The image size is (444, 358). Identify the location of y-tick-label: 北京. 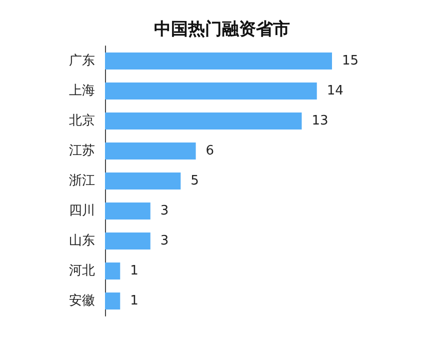
(82, 121).